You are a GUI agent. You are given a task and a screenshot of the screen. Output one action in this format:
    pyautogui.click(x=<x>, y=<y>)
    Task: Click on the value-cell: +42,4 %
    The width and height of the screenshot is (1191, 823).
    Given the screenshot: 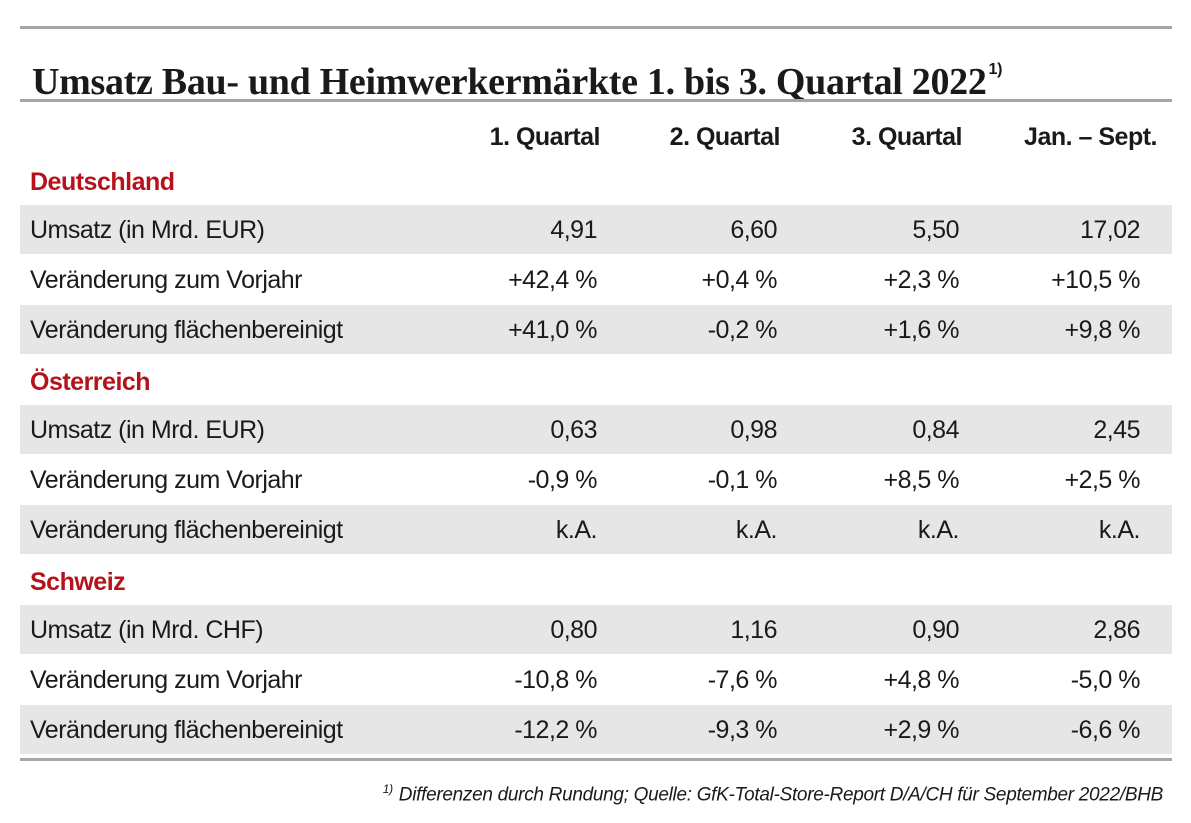 What is the action you would take?
    pyautogui.click(x=552, y=280)
    